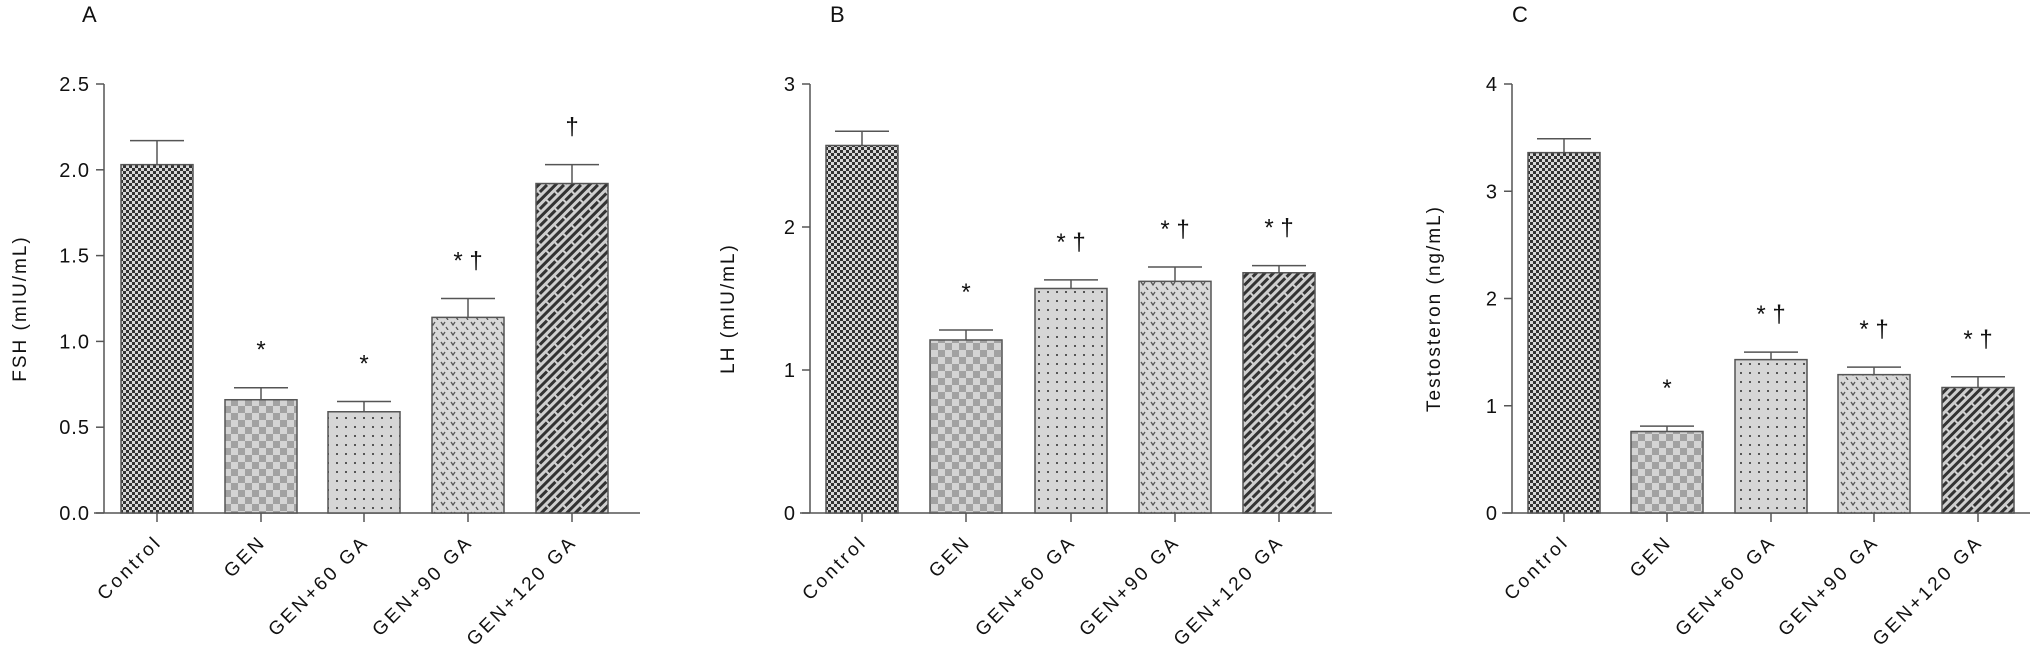 The image size is (2030, 666). What do you see at coordinates (74, 257) in the screenshot?
I see `y-tick-label: 1.5` at bounding box center [74, 257].